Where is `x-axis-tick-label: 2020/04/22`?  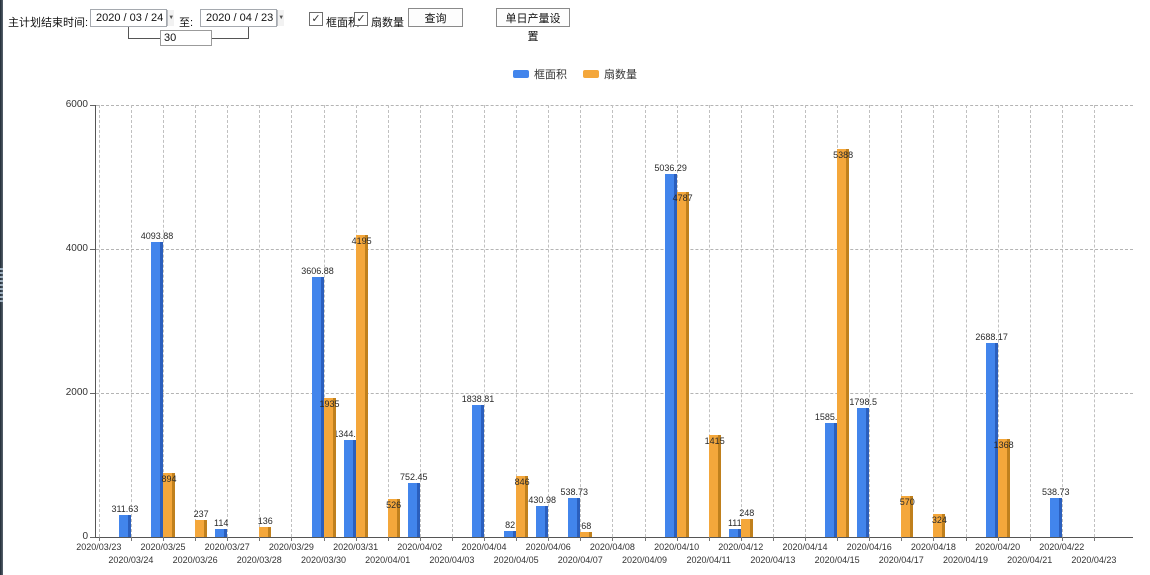 x-axis-tick-label: 2020/04/22 is located at coordinates (1062, 547).